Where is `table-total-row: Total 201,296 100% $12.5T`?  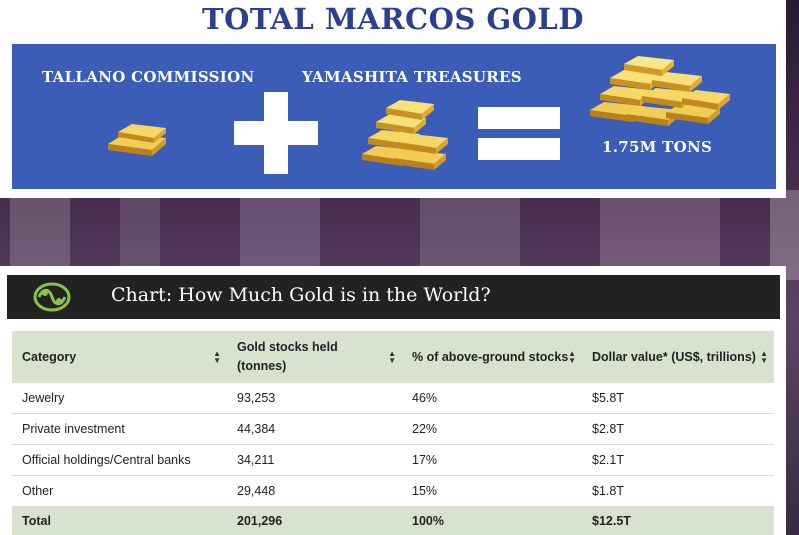
table-total-row: Total 201,296 100% $12.5T is located at coordinates (393, 520).